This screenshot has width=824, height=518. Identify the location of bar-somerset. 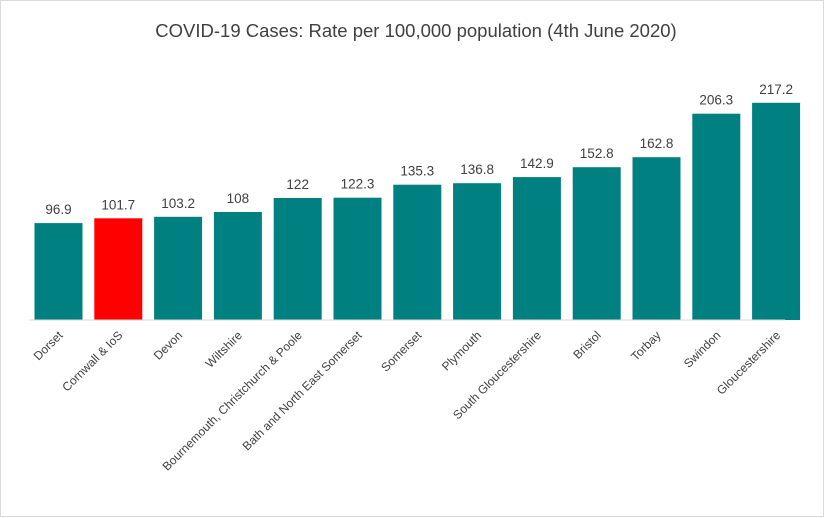
(417, 252).